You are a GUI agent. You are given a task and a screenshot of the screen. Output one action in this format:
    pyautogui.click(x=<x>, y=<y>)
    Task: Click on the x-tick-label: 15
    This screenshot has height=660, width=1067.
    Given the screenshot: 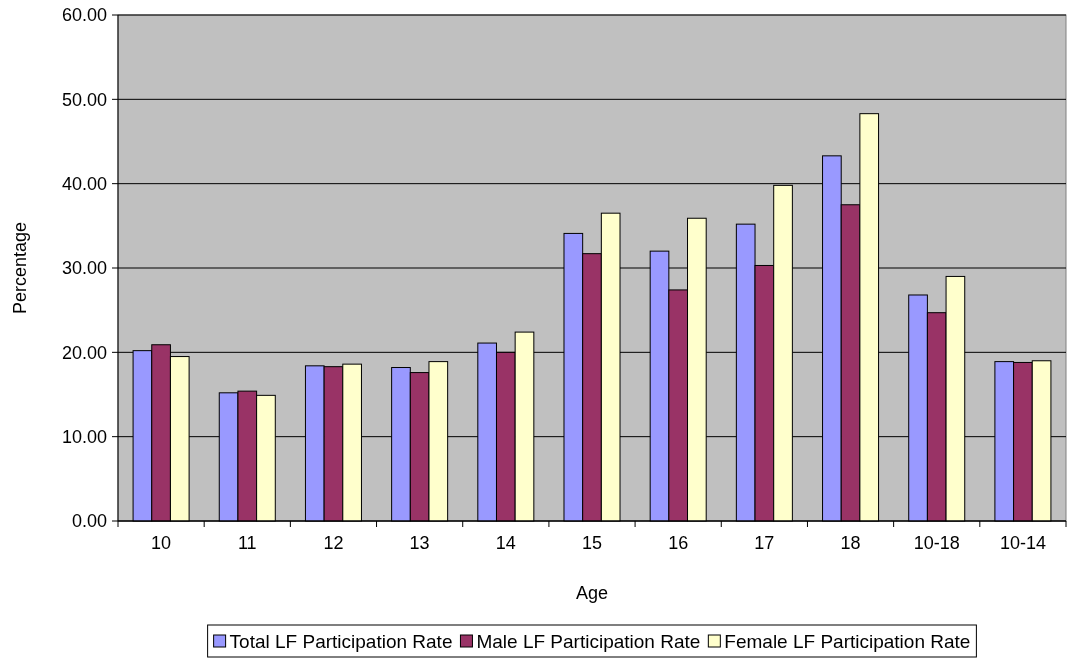 What is the action you would take?
    pyautogui.click(x=592, y=543)
    